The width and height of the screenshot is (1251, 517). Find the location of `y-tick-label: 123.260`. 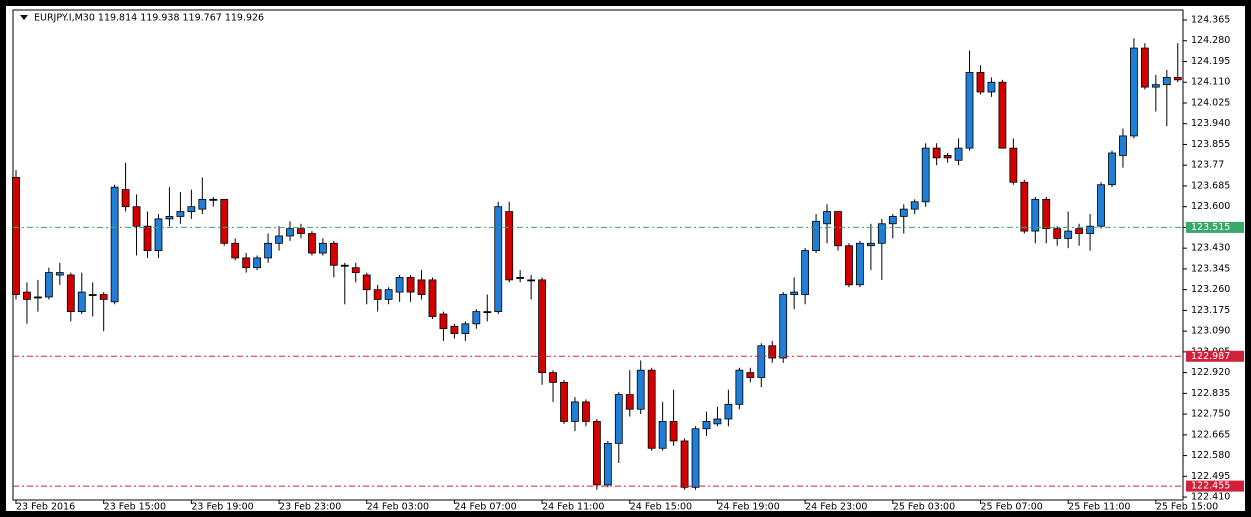

y-tick-label: 123.260 is located at coordinates (1210, 289).